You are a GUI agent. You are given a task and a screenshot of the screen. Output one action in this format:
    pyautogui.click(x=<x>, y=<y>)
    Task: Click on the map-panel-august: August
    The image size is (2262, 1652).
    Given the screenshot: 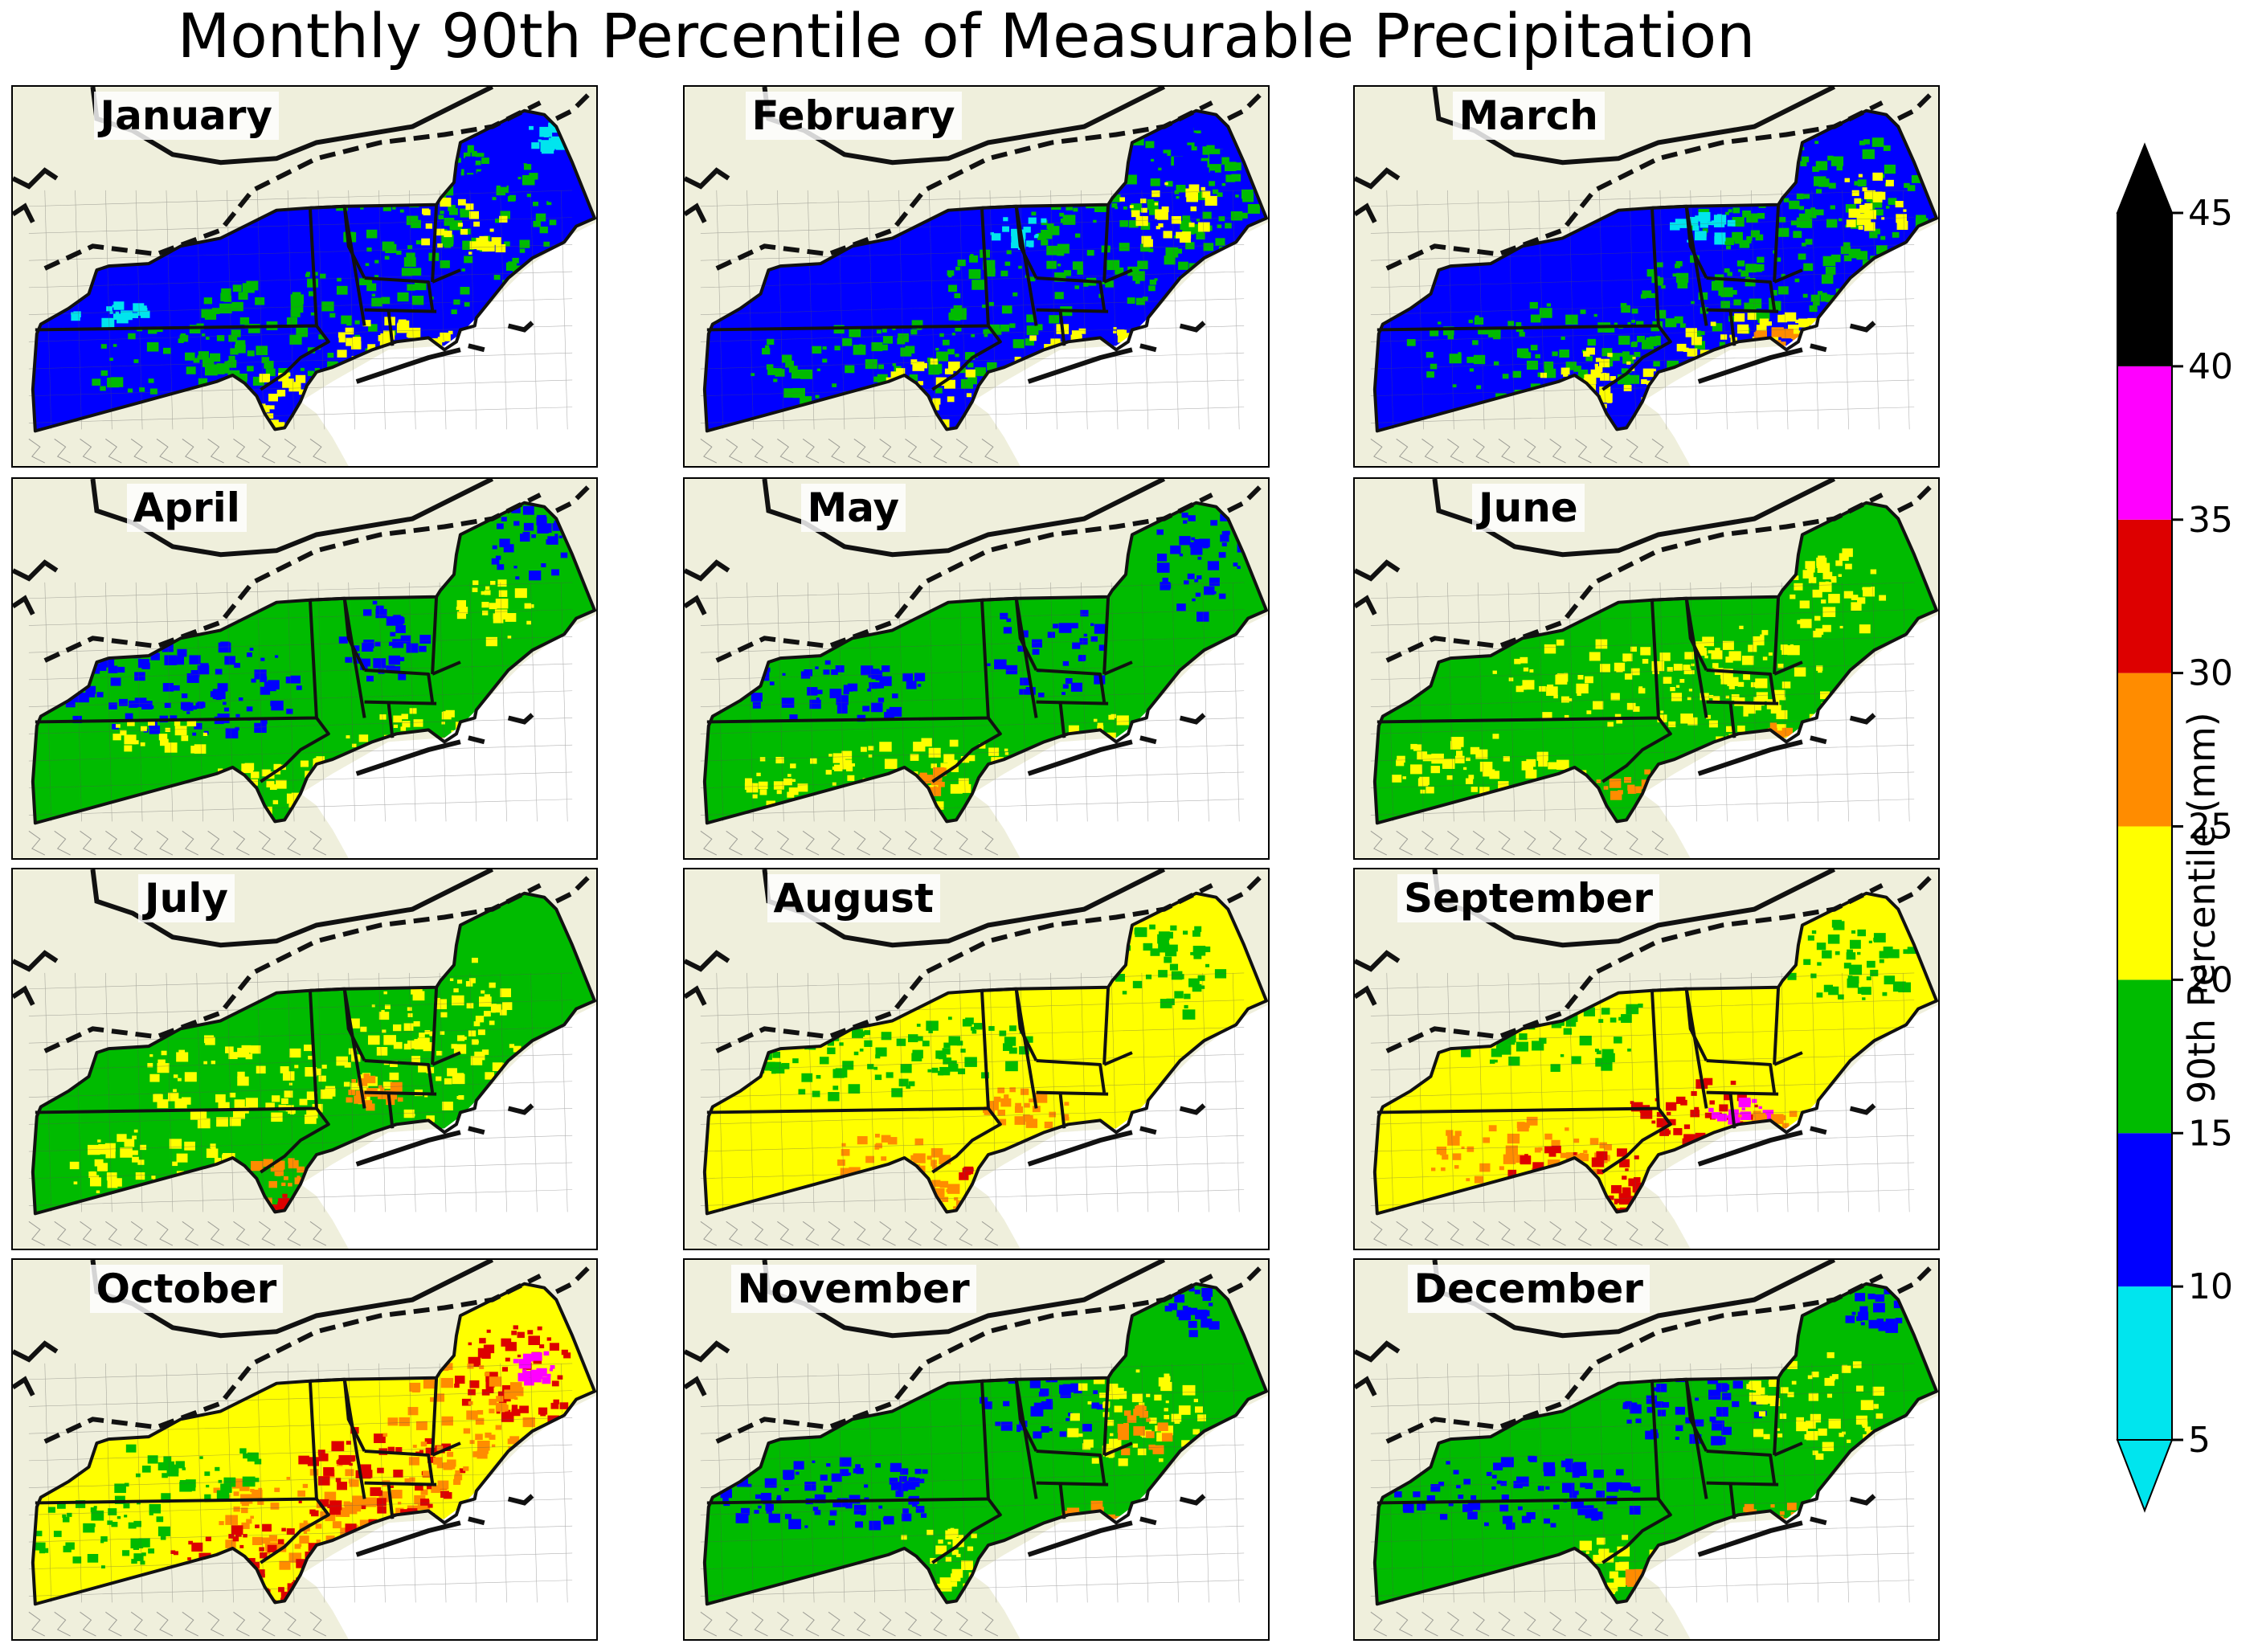 What is the action you would take?
    pyautogui.click(x=976, y=1059)
    